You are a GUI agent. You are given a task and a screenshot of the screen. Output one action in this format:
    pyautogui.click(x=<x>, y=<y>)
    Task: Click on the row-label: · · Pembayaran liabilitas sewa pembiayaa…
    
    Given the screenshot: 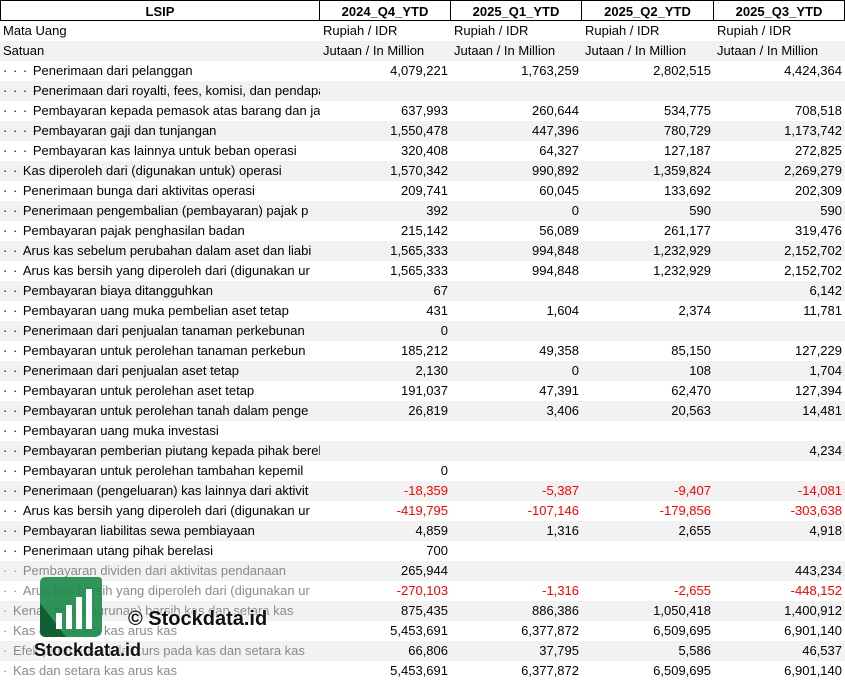 What is the action you would take?
    pyautogui.click(x=160, y=531)
    